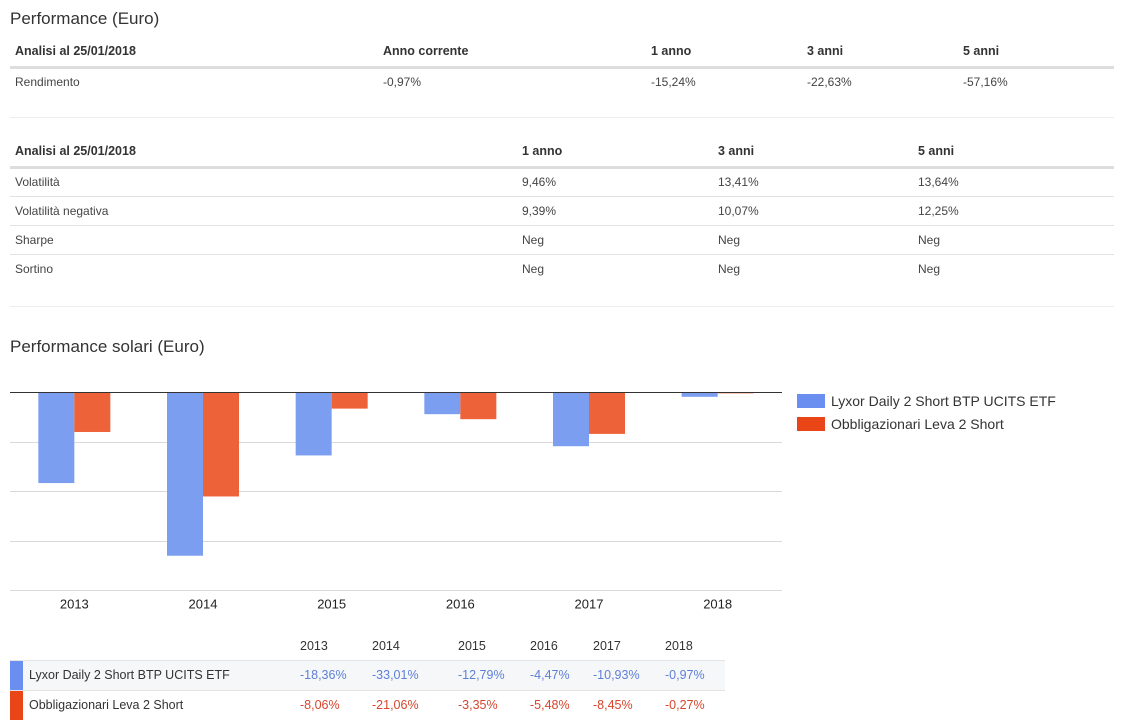 This screenshot has height=728, width=1122. Describe the element at coordinates (550, 705) in the screenshot. I see `cell-value: -5,48%` at that location.